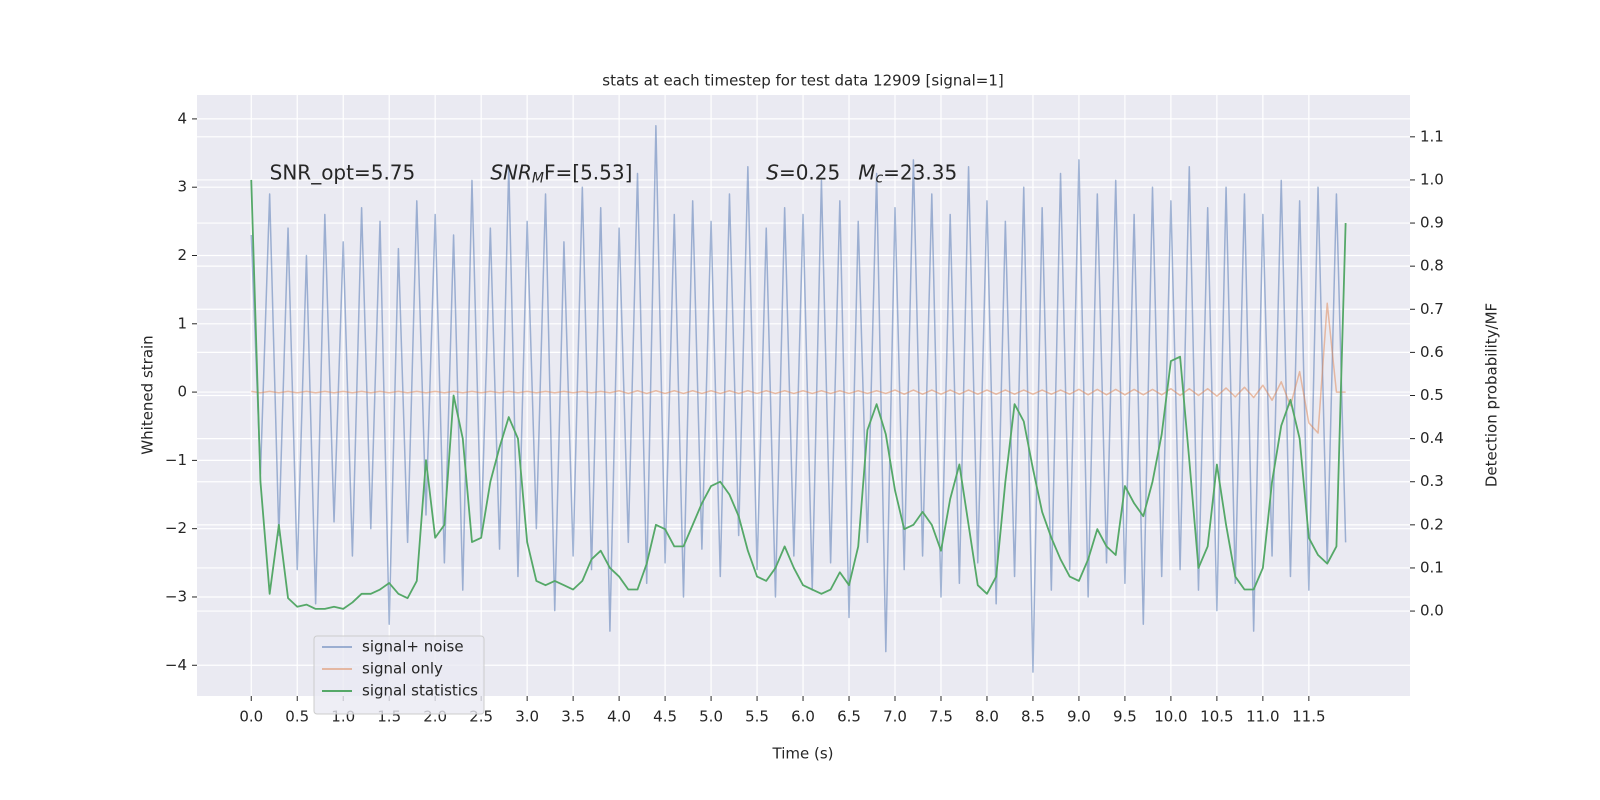 The width and height of the screenshot is (1600, 800). I want to click on annotation-part: S, so click(772, 172).